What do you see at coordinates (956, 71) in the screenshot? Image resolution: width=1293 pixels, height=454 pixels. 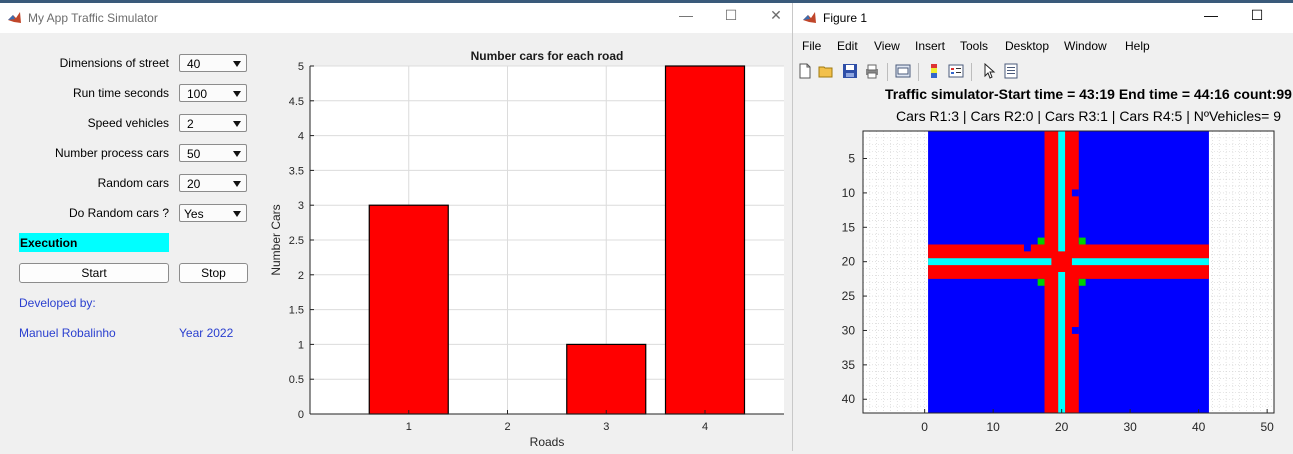 I see `insert-legend-icon` at bounding box center [956, 71].